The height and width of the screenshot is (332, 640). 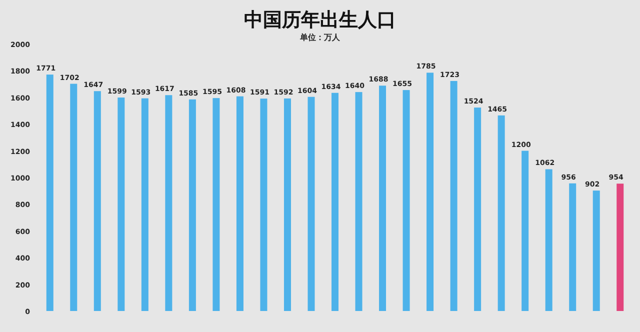 I want to click on chart-subtitle: 单位：万人, so click(x=320, y=37).